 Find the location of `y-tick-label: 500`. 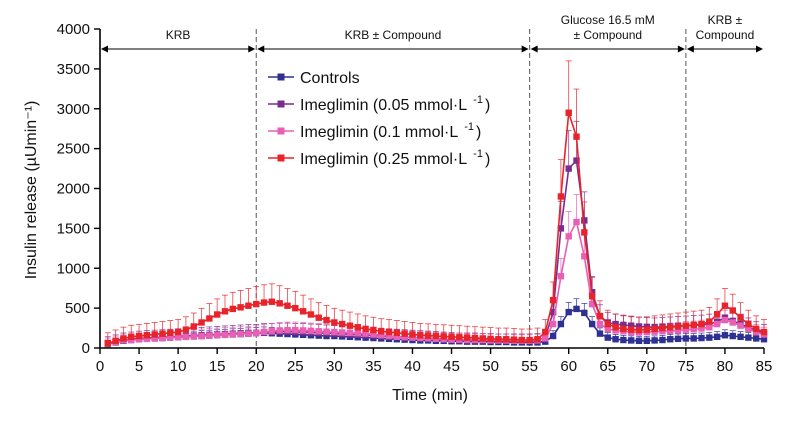

y-tick-label: 500 is located at coordinates (77, 308).